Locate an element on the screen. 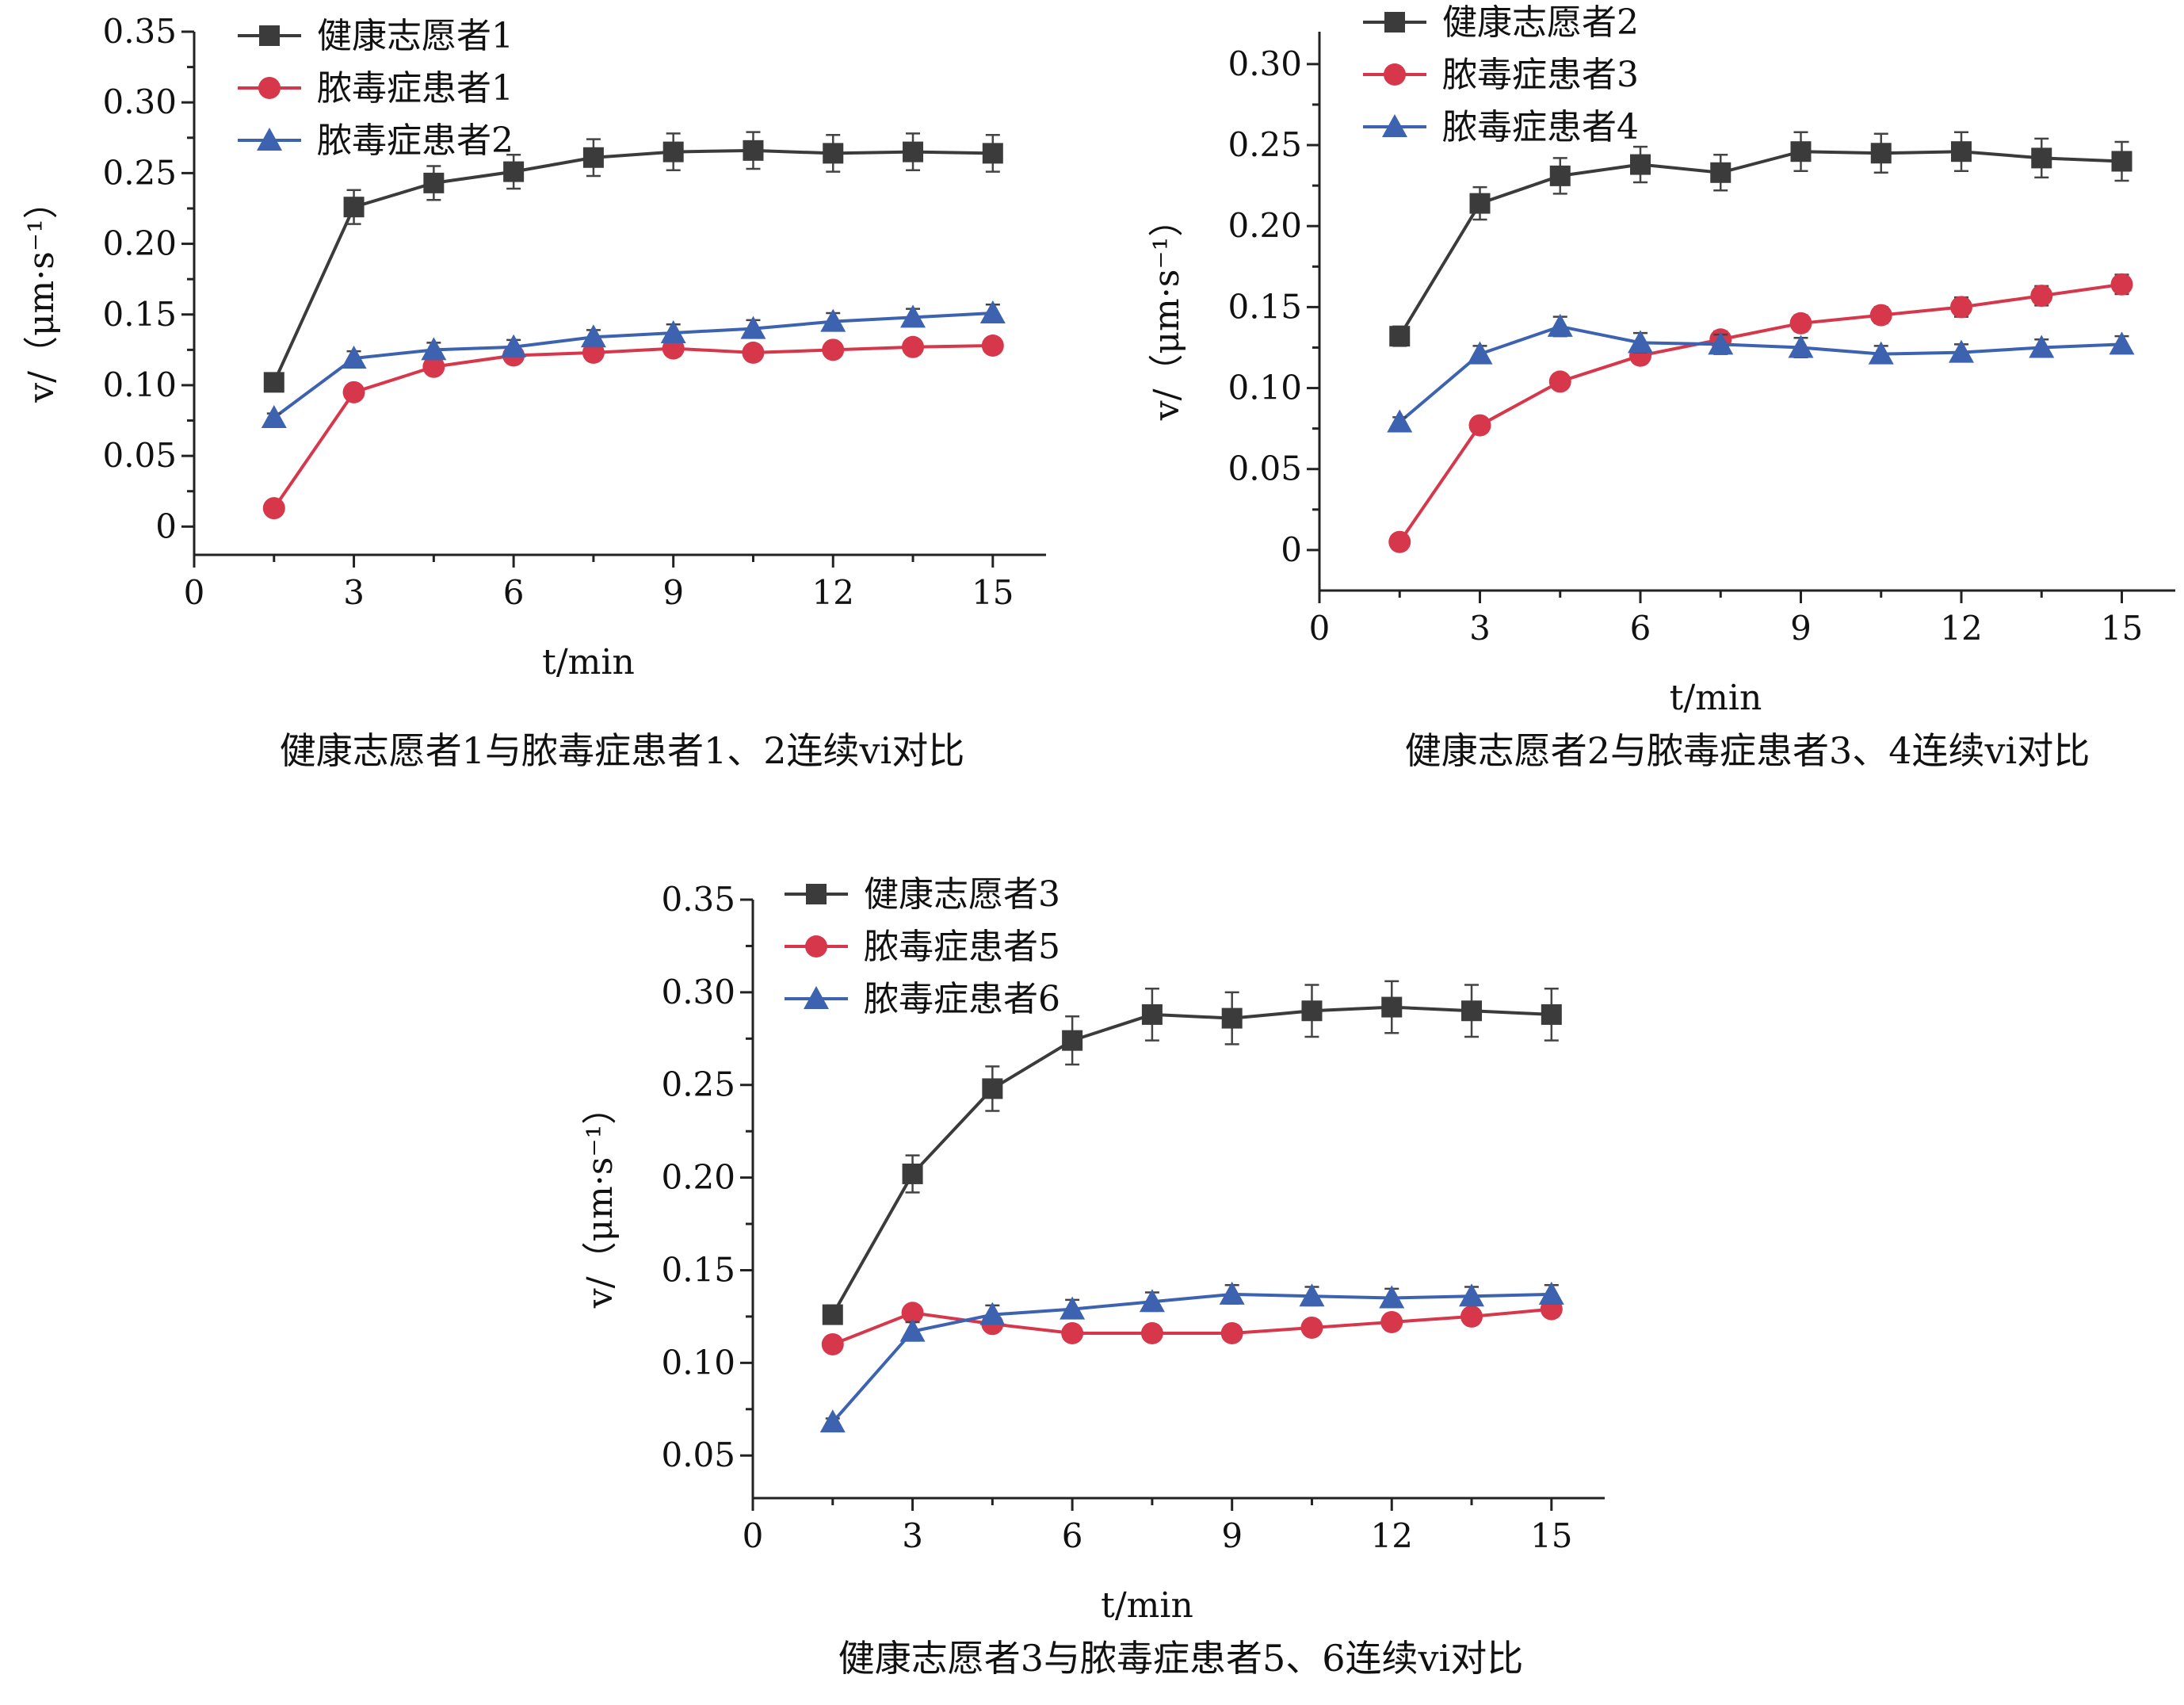 Image resolution: width=2184 pixels, height=1705 pixels. chart-caption: 健康志愿者1与脓毒症患者1、2连续vi对比 is located at coordinates (622, 750).